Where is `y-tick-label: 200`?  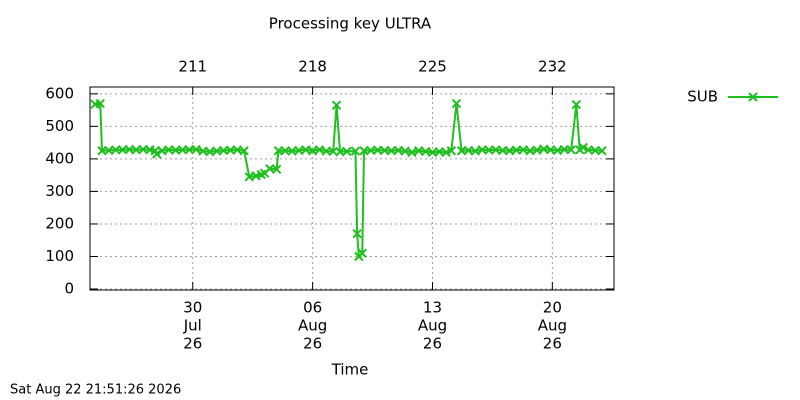
y-tick-label: 200 is located at coordinates (59, 223).